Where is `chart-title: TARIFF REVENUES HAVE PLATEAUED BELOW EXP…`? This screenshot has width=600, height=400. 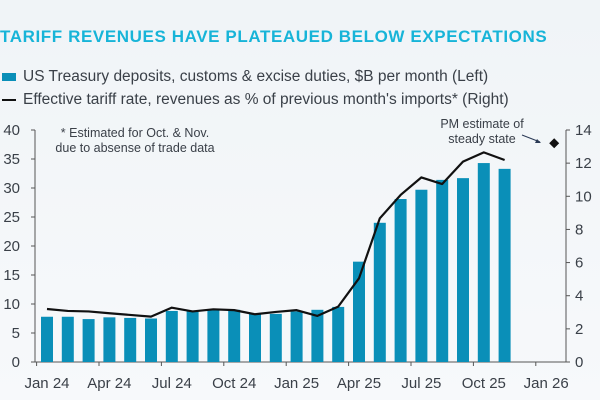
chart-title: TARIFF REVENUES HAVE PLATEAUED BELOW EXP… is located at coordinates (274, 36).